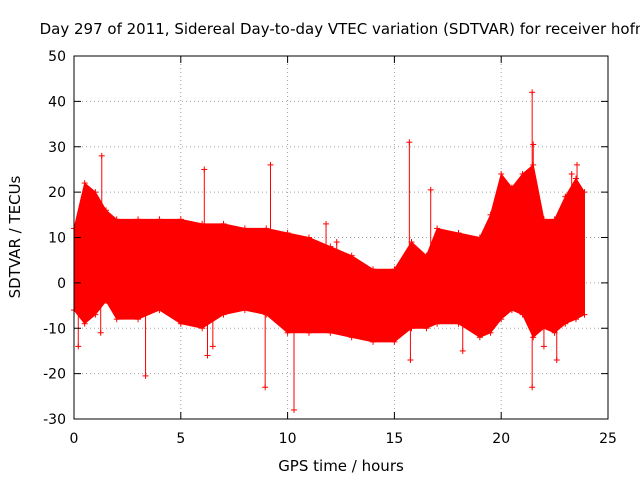 The image size is (640, 480). I want to click on x-tick-label: 5, so click(180, 439).